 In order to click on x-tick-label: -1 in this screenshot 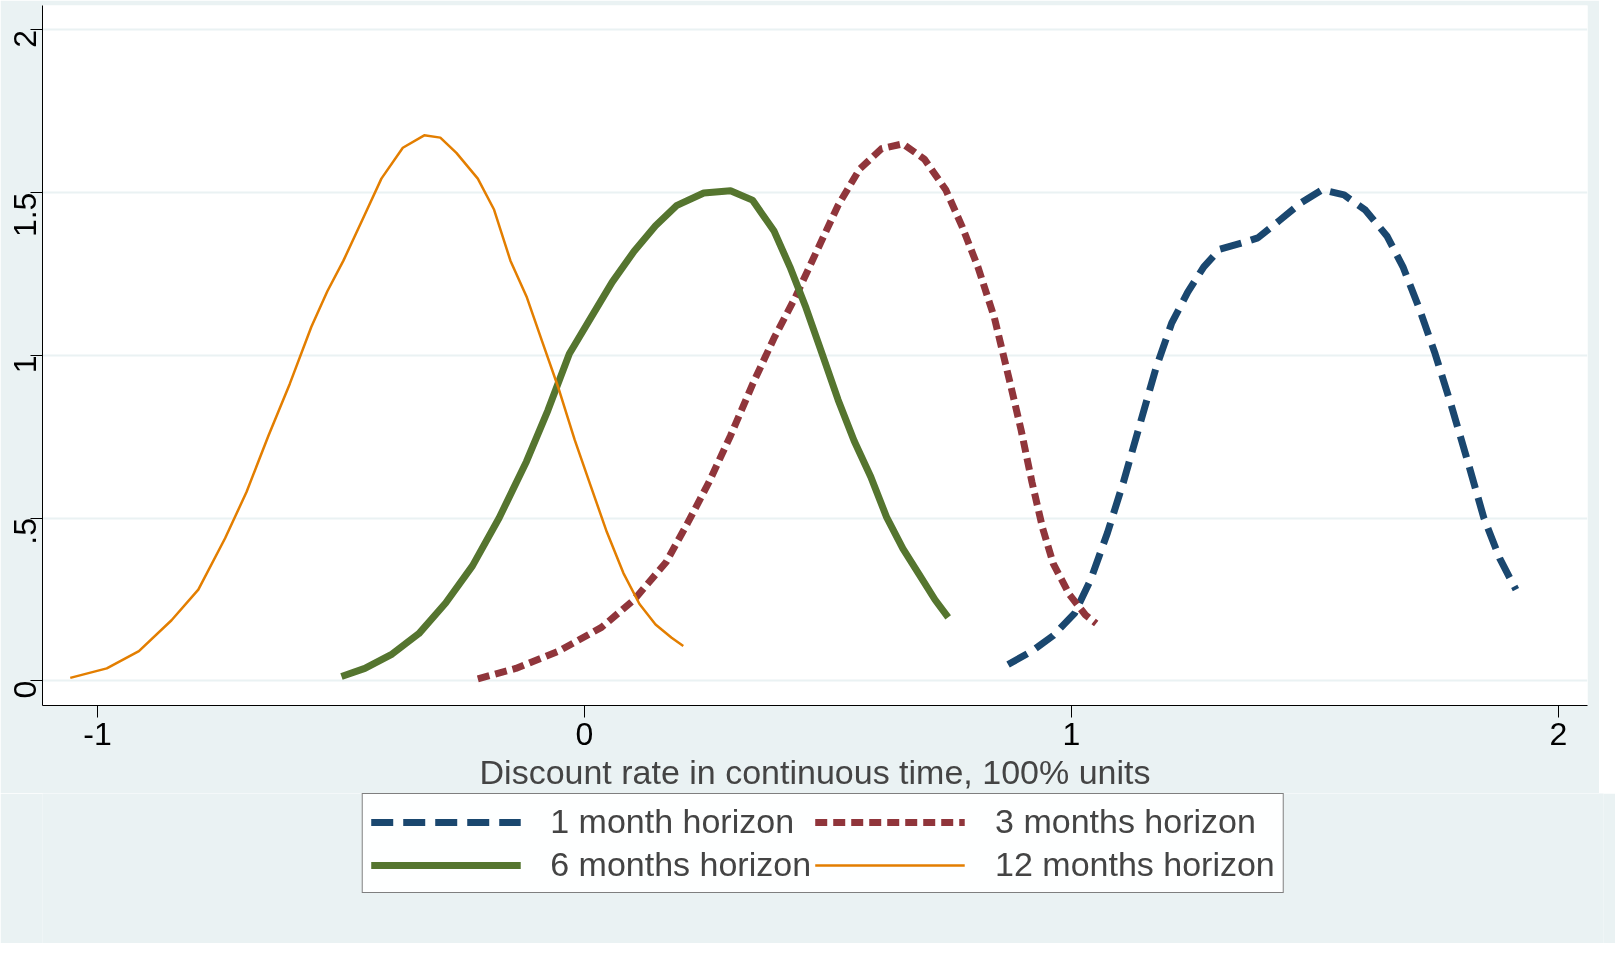, I will do `click(97, 733)`.